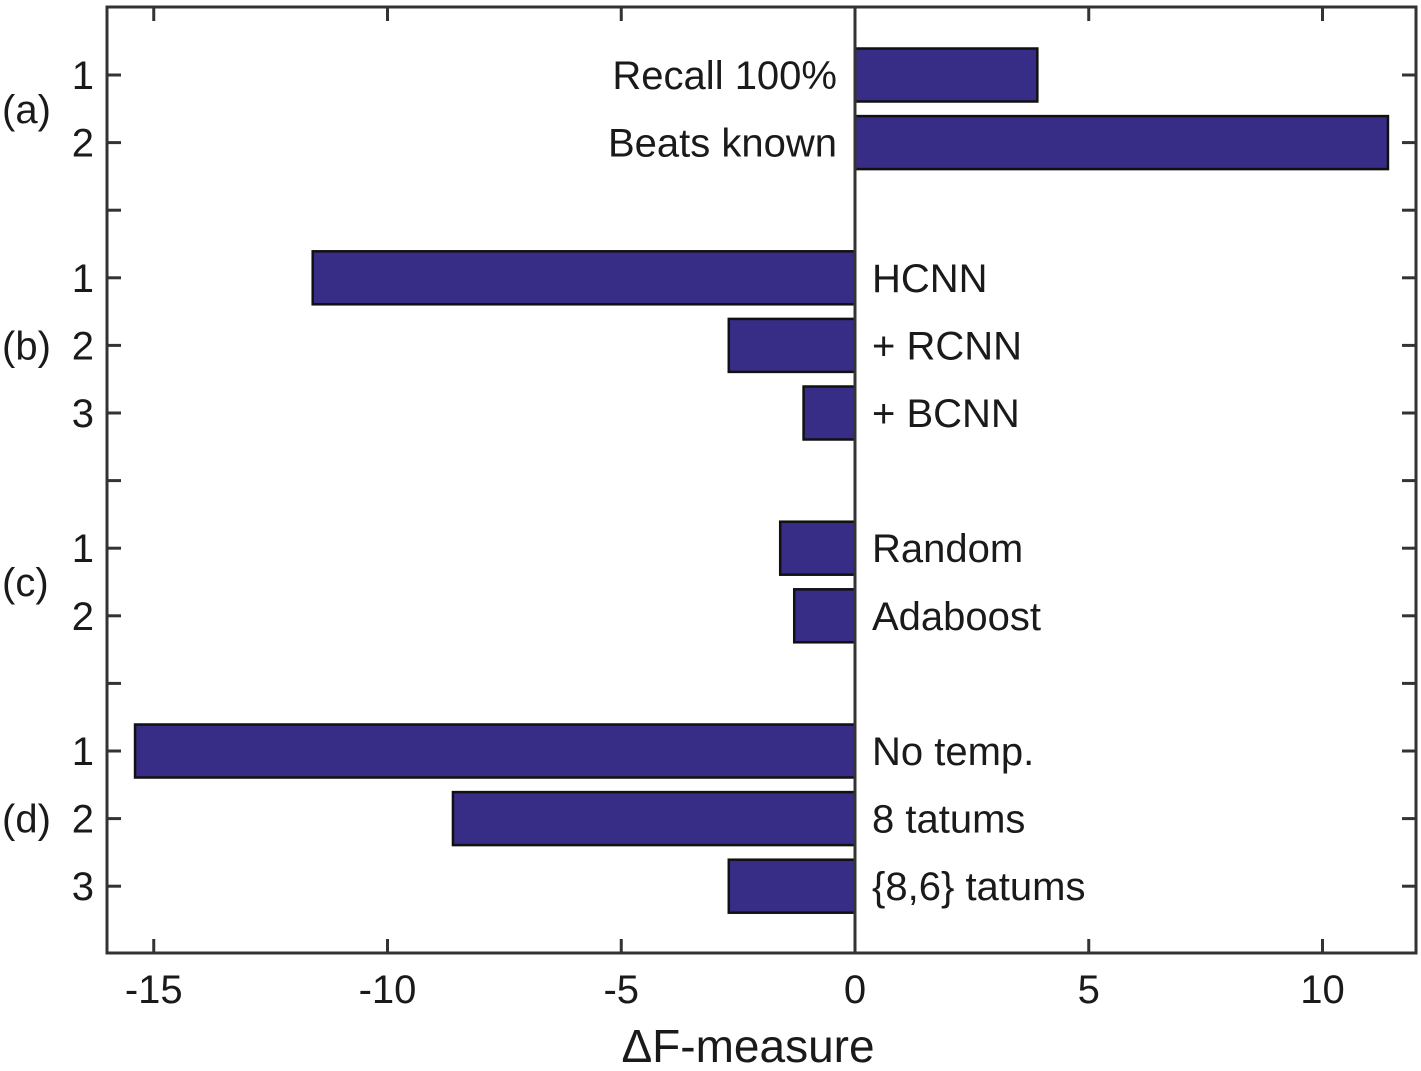  I want to click on x-tick-label: -10, so click(388, 990).